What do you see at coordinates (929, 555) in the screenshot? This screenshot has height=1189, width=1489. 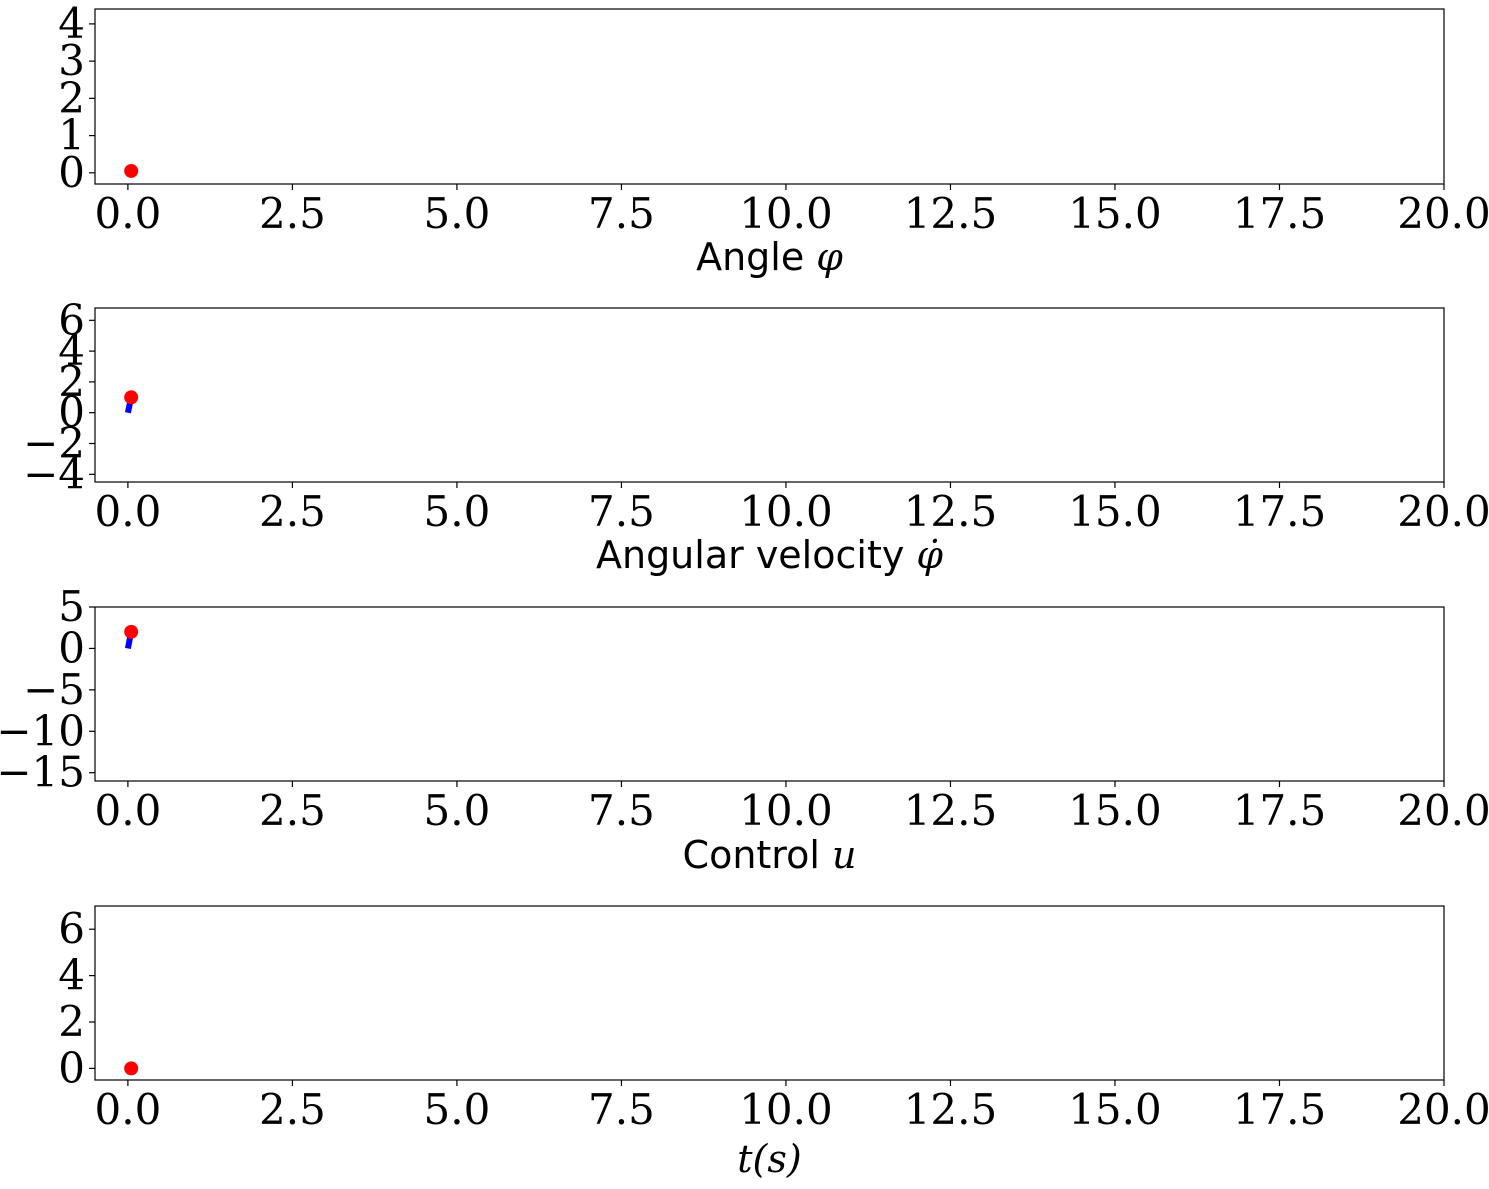 I see `x-axis-label-math: φ̇` at bounding box center [929, 555].